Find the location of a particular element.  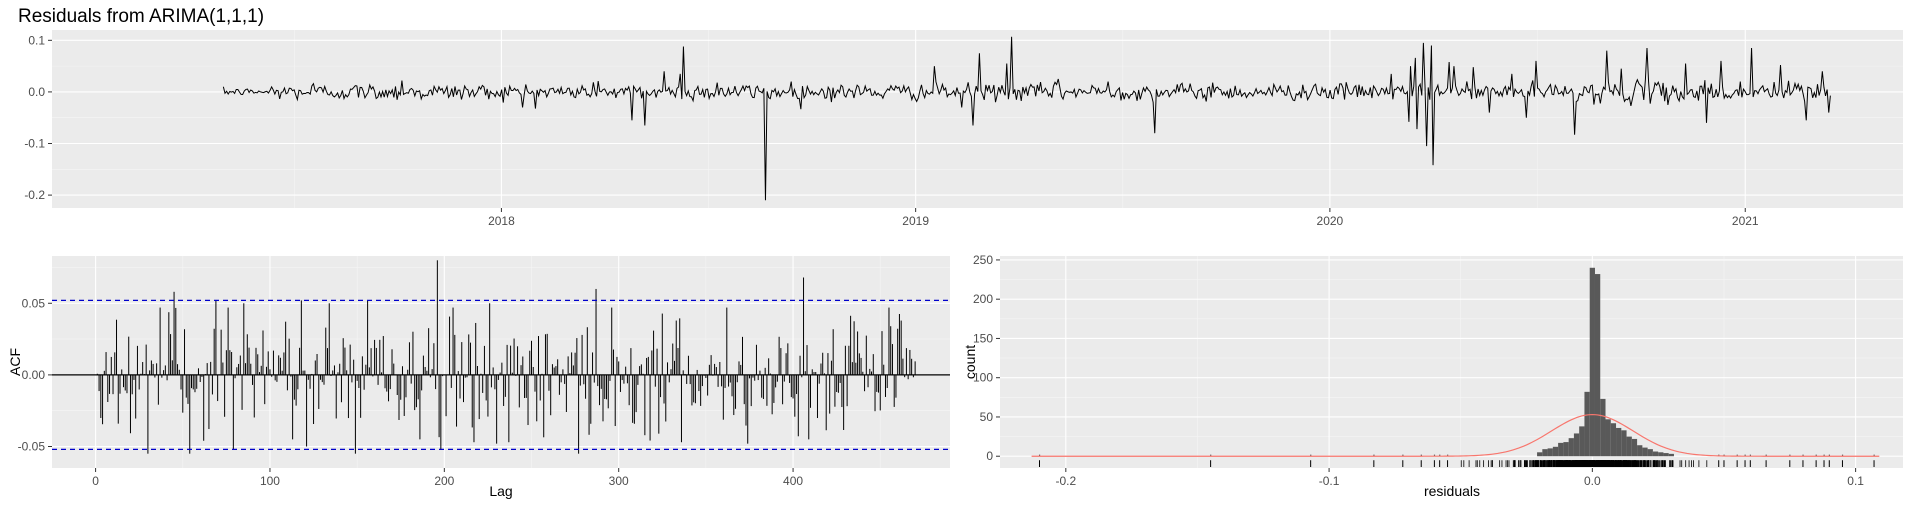

residuals-plot-title: Residuals from ARIMA(1,1,1) is located at coordinates (141, 16).